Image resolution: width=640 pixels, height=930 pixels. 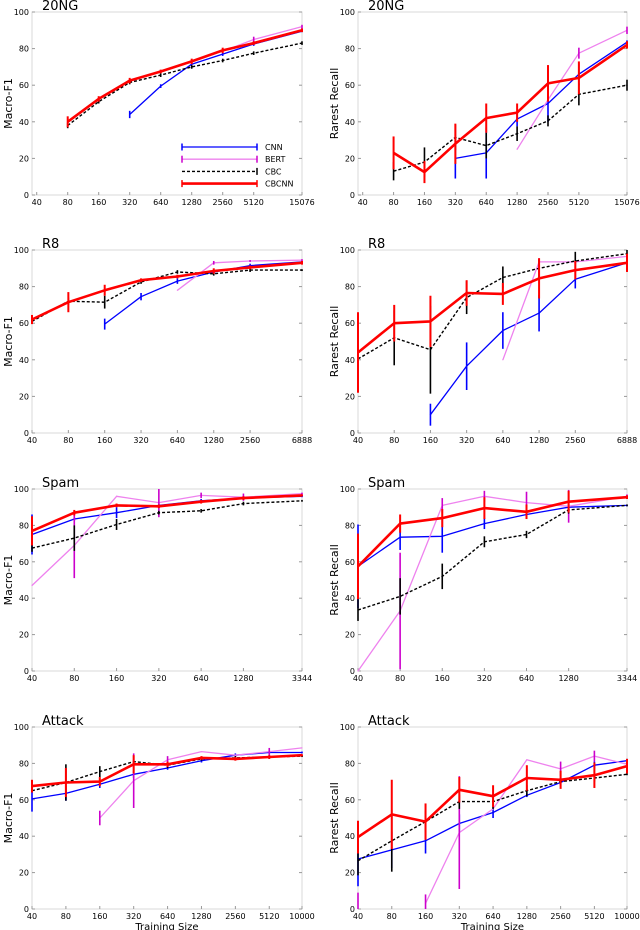 I want to click on x-axis-label: Training Size, so click(x=492, y=926).